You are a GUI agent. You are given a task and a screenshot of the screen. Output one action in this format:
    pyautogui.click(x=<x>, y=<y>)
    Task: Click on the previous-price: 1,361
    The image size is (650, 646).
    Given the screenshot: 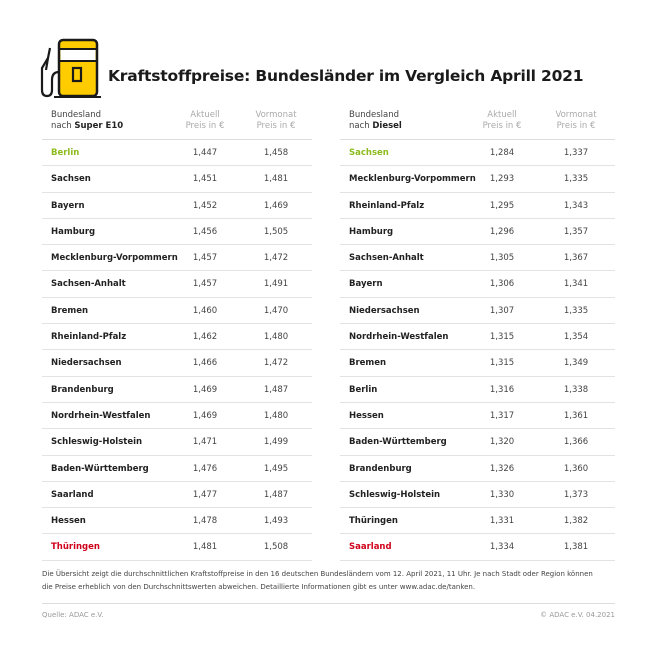 What is the action you would take?
    pyautogui.click(x=576, y=415)
    